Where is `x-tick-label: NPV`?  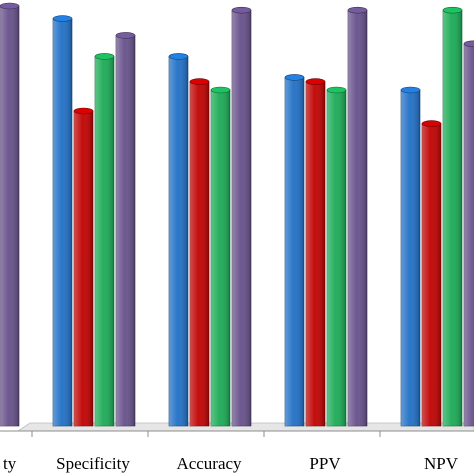
x-tick-label: NPV is located at coordinates (441, 463).